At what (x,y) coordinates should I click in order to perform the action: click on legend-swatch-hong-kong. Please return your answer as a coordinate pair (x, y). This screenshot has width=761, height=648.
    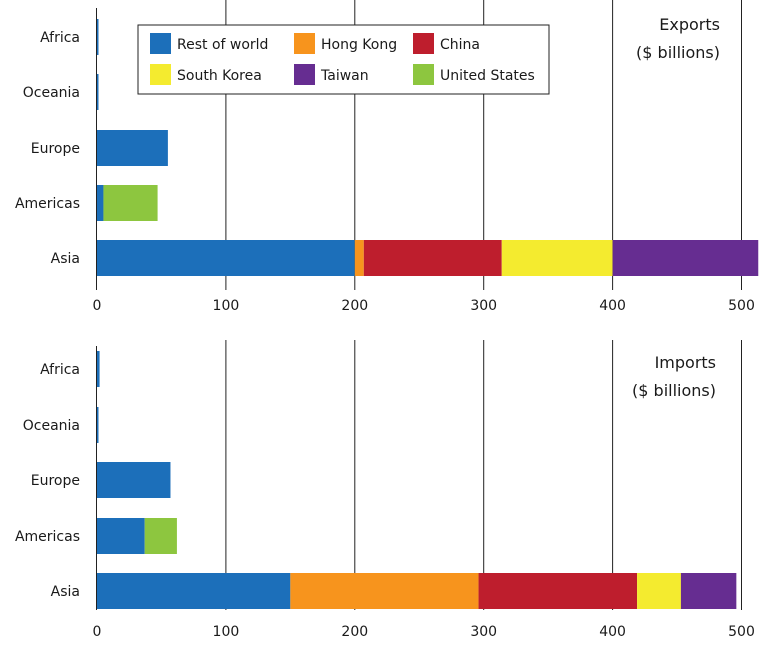
    Looking at the image, I should click on (304, 43).